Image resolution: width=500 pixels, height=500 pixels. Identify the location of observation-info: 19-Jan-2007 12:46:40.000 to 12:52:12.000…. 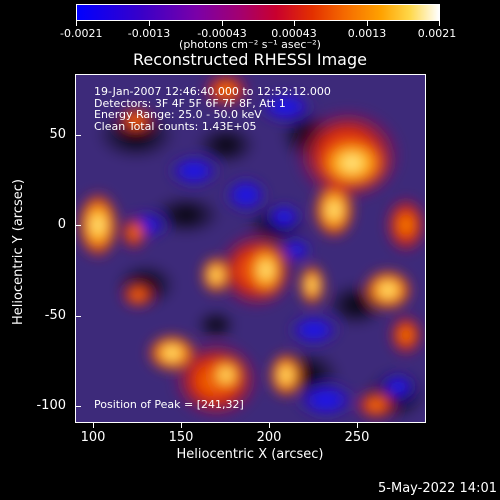
(212, 109).